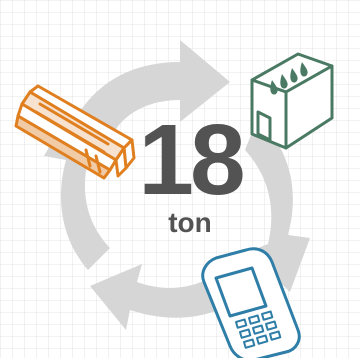 The height and width of the screenshot is (358, 360). I want to click on toner-cartridge-icon, so click(75, 132).